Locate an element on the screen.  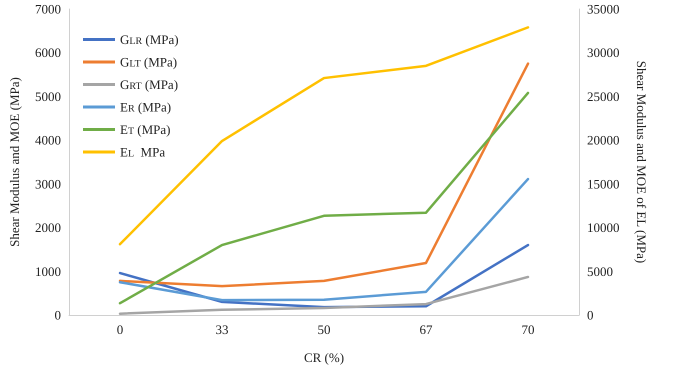
x-axis-title: CR (%) is located at coordinates (324, 357).